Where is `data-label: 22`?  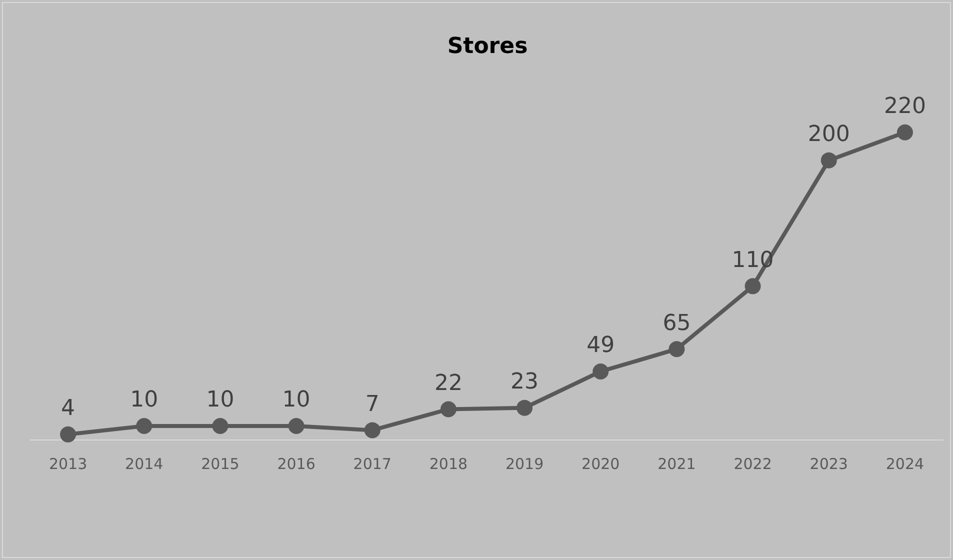 data-label: 22 is located at coordinates (448, 383).